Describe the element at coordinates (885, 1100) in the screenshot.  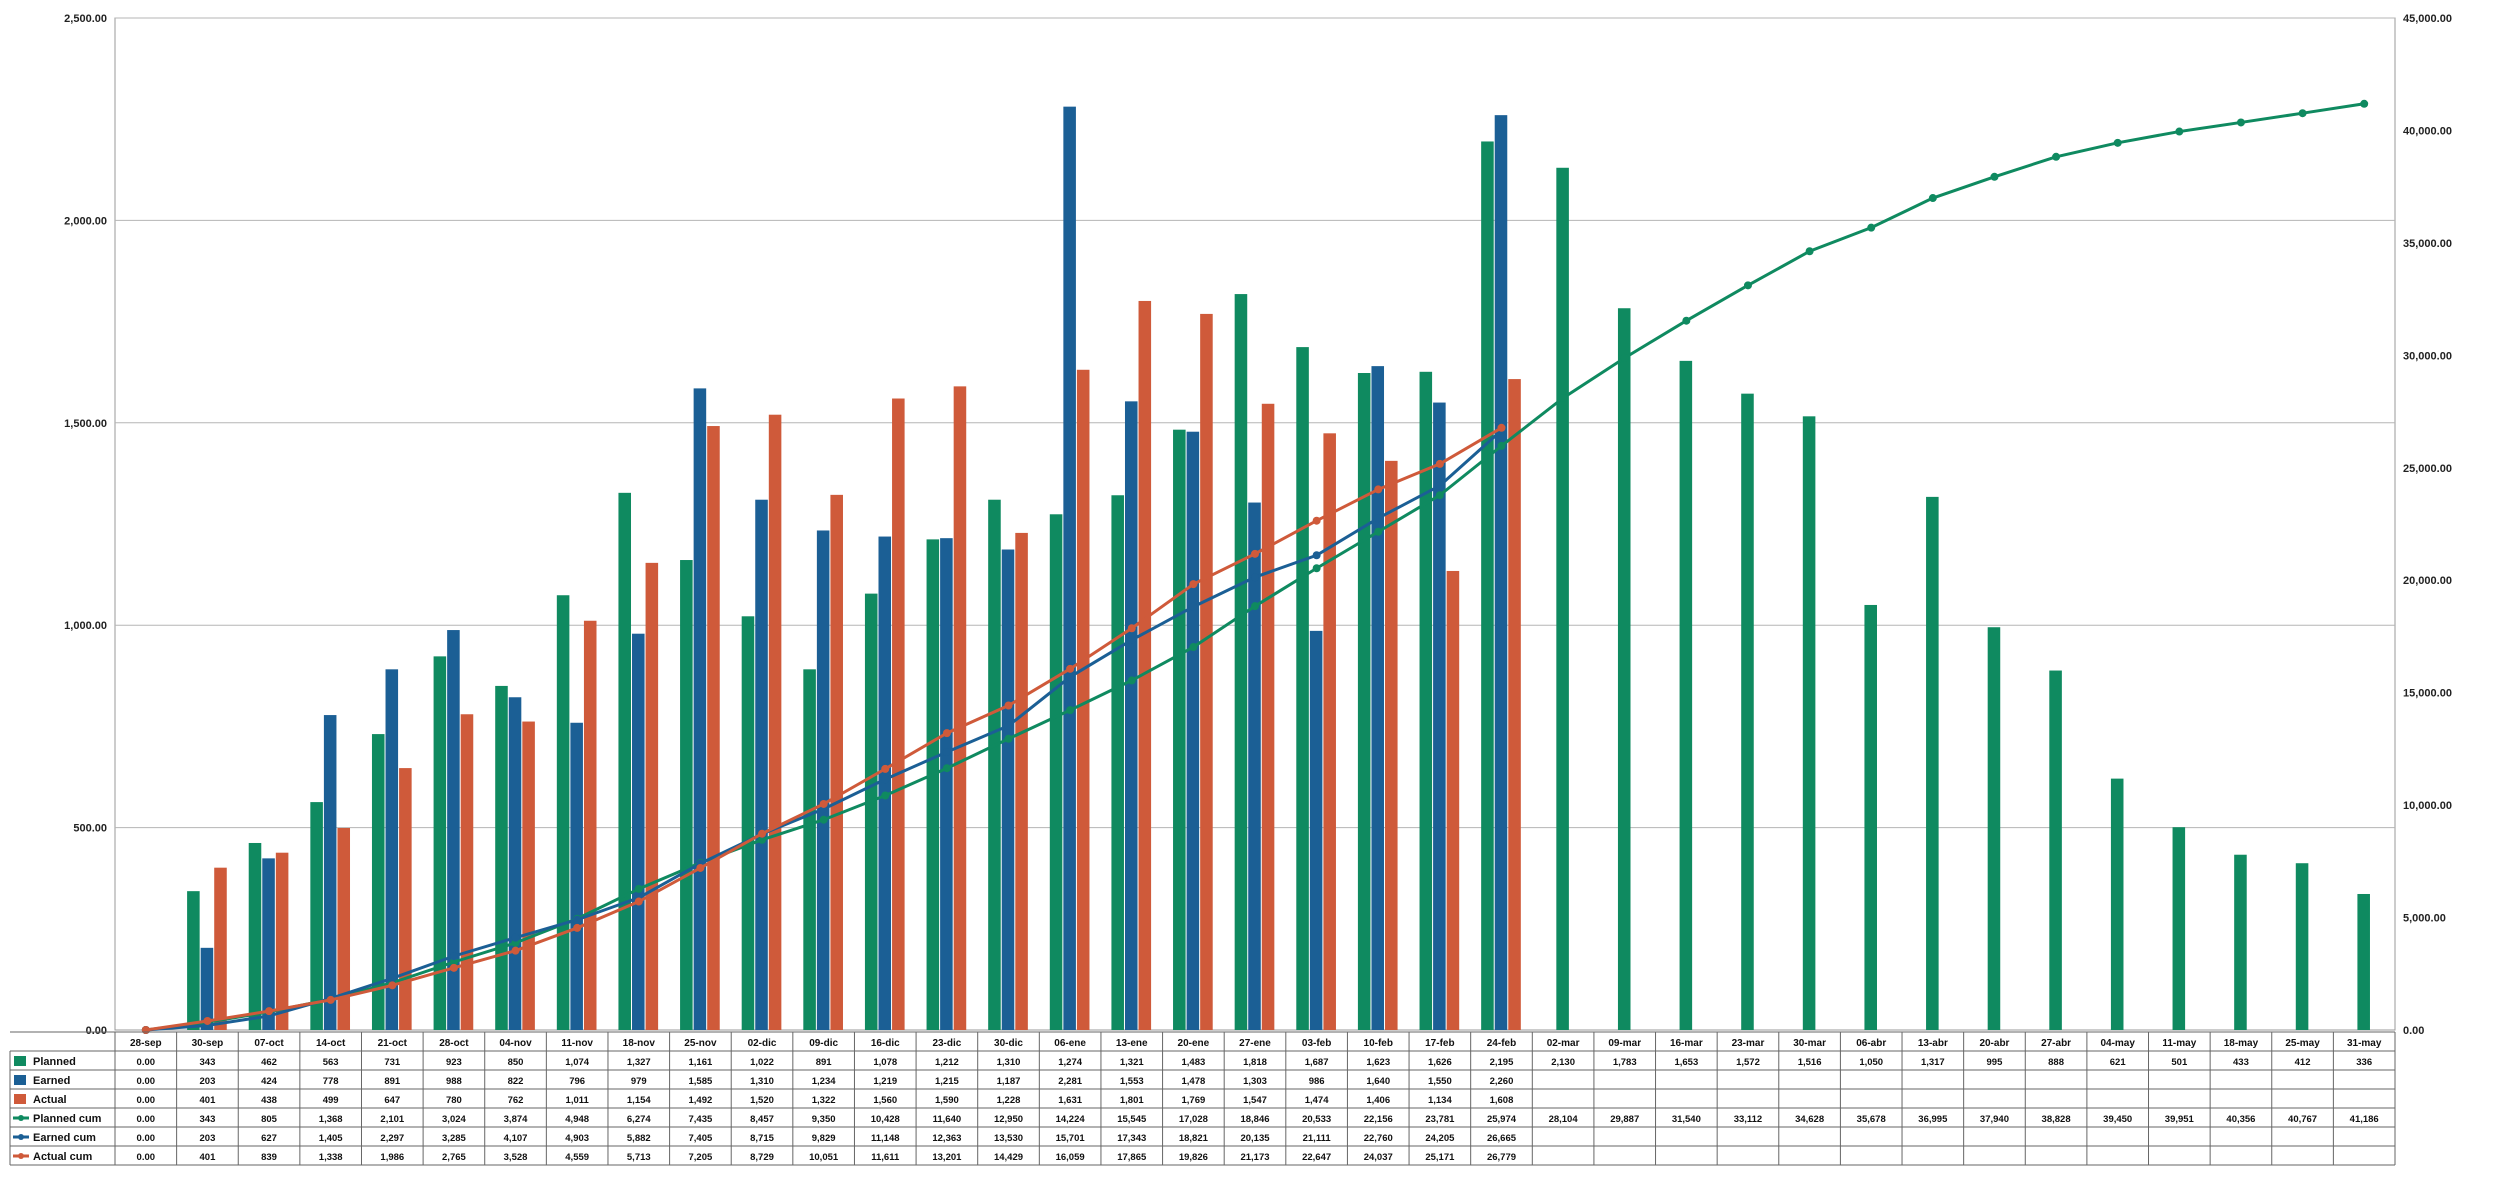
I see `data-label: 1,560` at that location.